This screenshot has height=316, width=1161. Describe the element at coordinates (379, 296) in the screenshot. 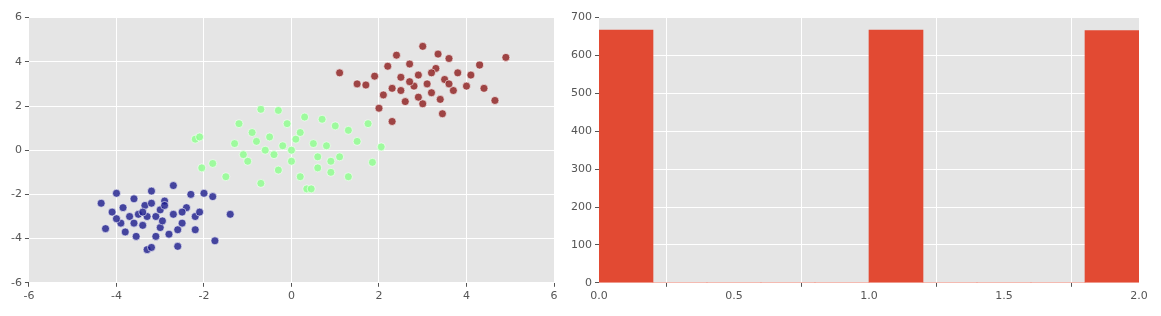

I see `x-tick-label: 2` at that location.